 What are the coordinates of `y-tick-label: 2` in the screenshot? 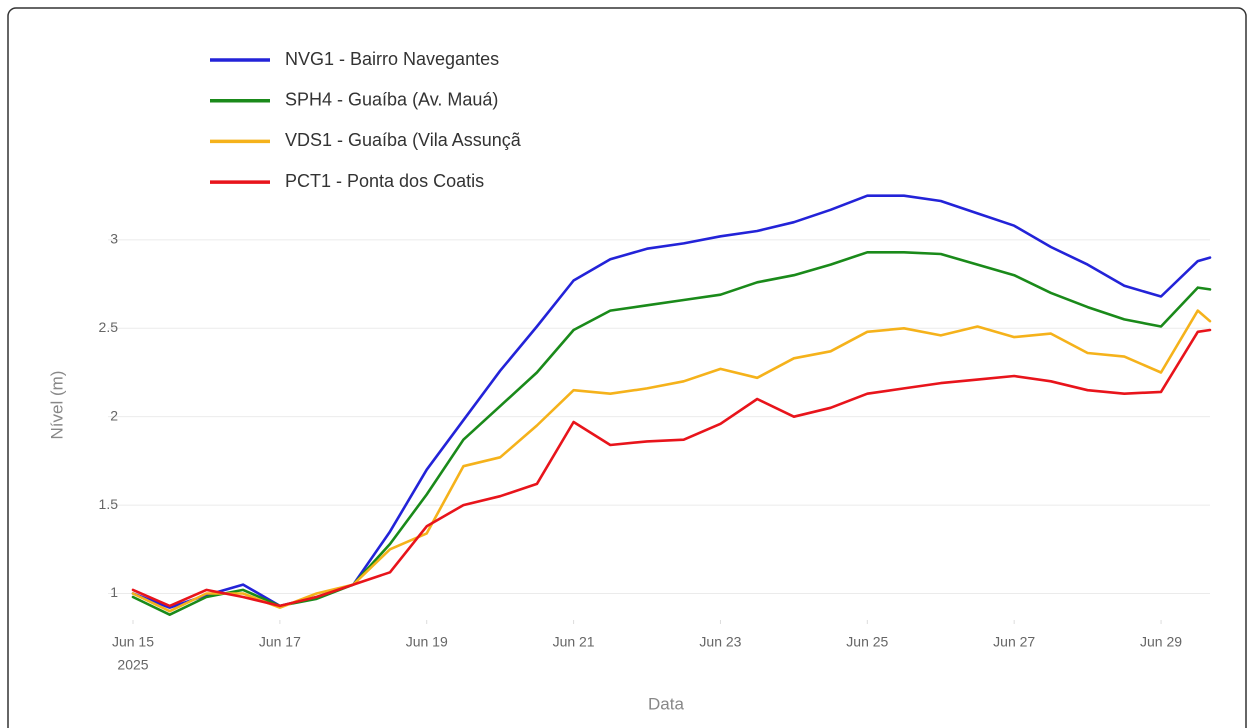 It's located at (114, 415).